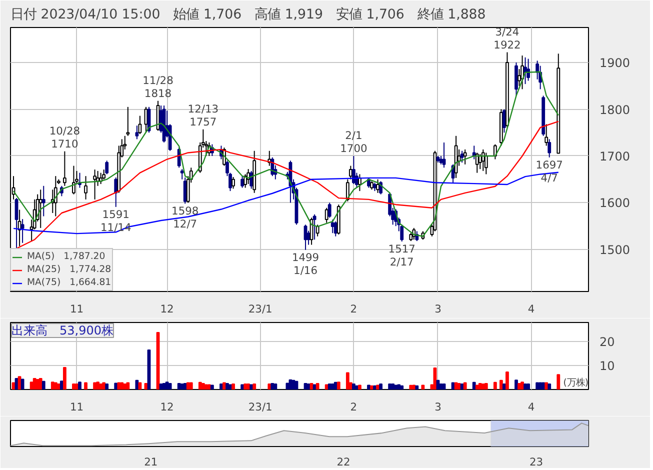 The width and height of the screenshot is (653, 470). What do you see at coordinates (607, 366) in the screenshot?
I see `y-tick-label: 10` at bounding box center [607, 366].